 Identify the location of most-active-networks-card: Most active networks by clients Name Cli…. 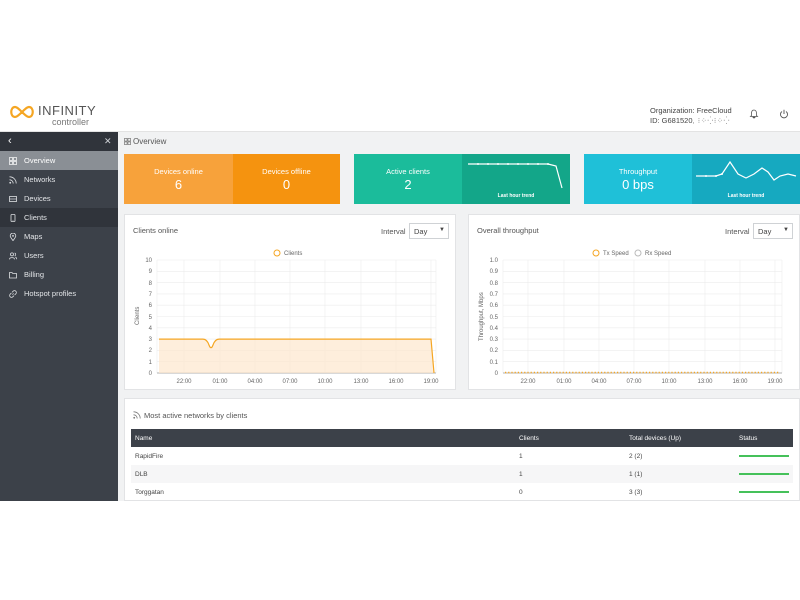
(462, 449).